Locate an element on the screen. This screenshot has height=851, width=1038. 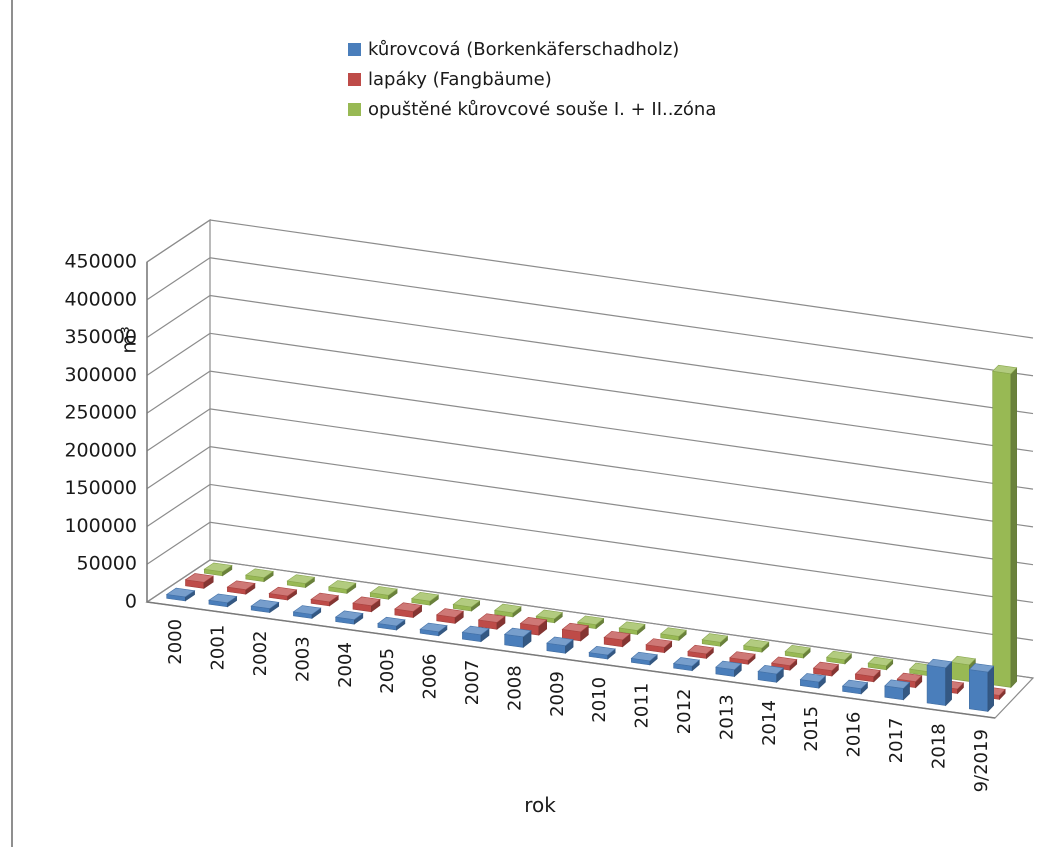
x-tick-label: 2002 is located at coordinates (260, 654).